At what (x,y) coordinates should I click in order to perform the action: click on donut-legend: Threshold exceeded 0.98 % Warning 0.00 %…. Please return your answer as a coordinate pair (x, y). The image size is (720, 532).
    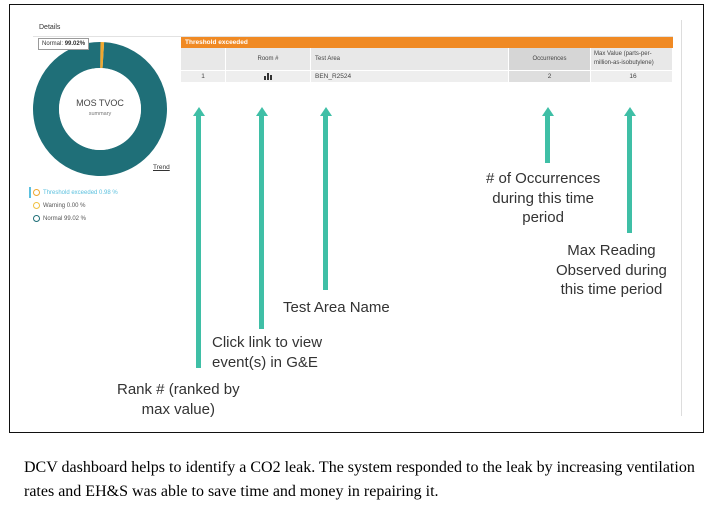
    Looking at the image, I should click on (73, 205).